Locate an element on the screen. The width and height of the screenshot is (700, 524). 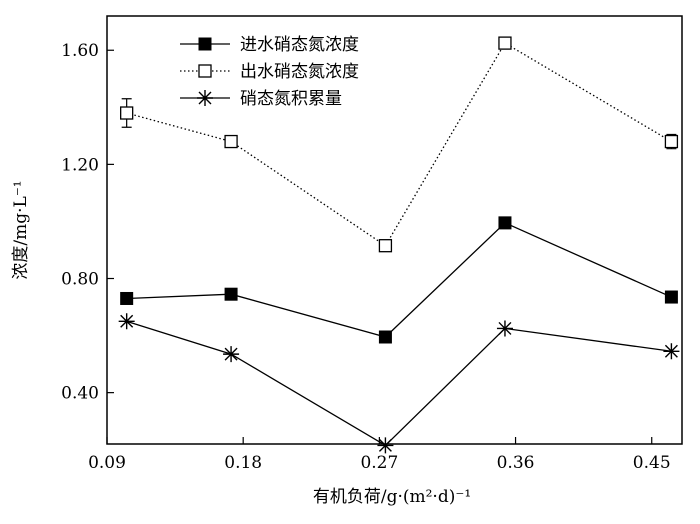
y-tick-label: 0.80 is located at coordinates (80, 280).